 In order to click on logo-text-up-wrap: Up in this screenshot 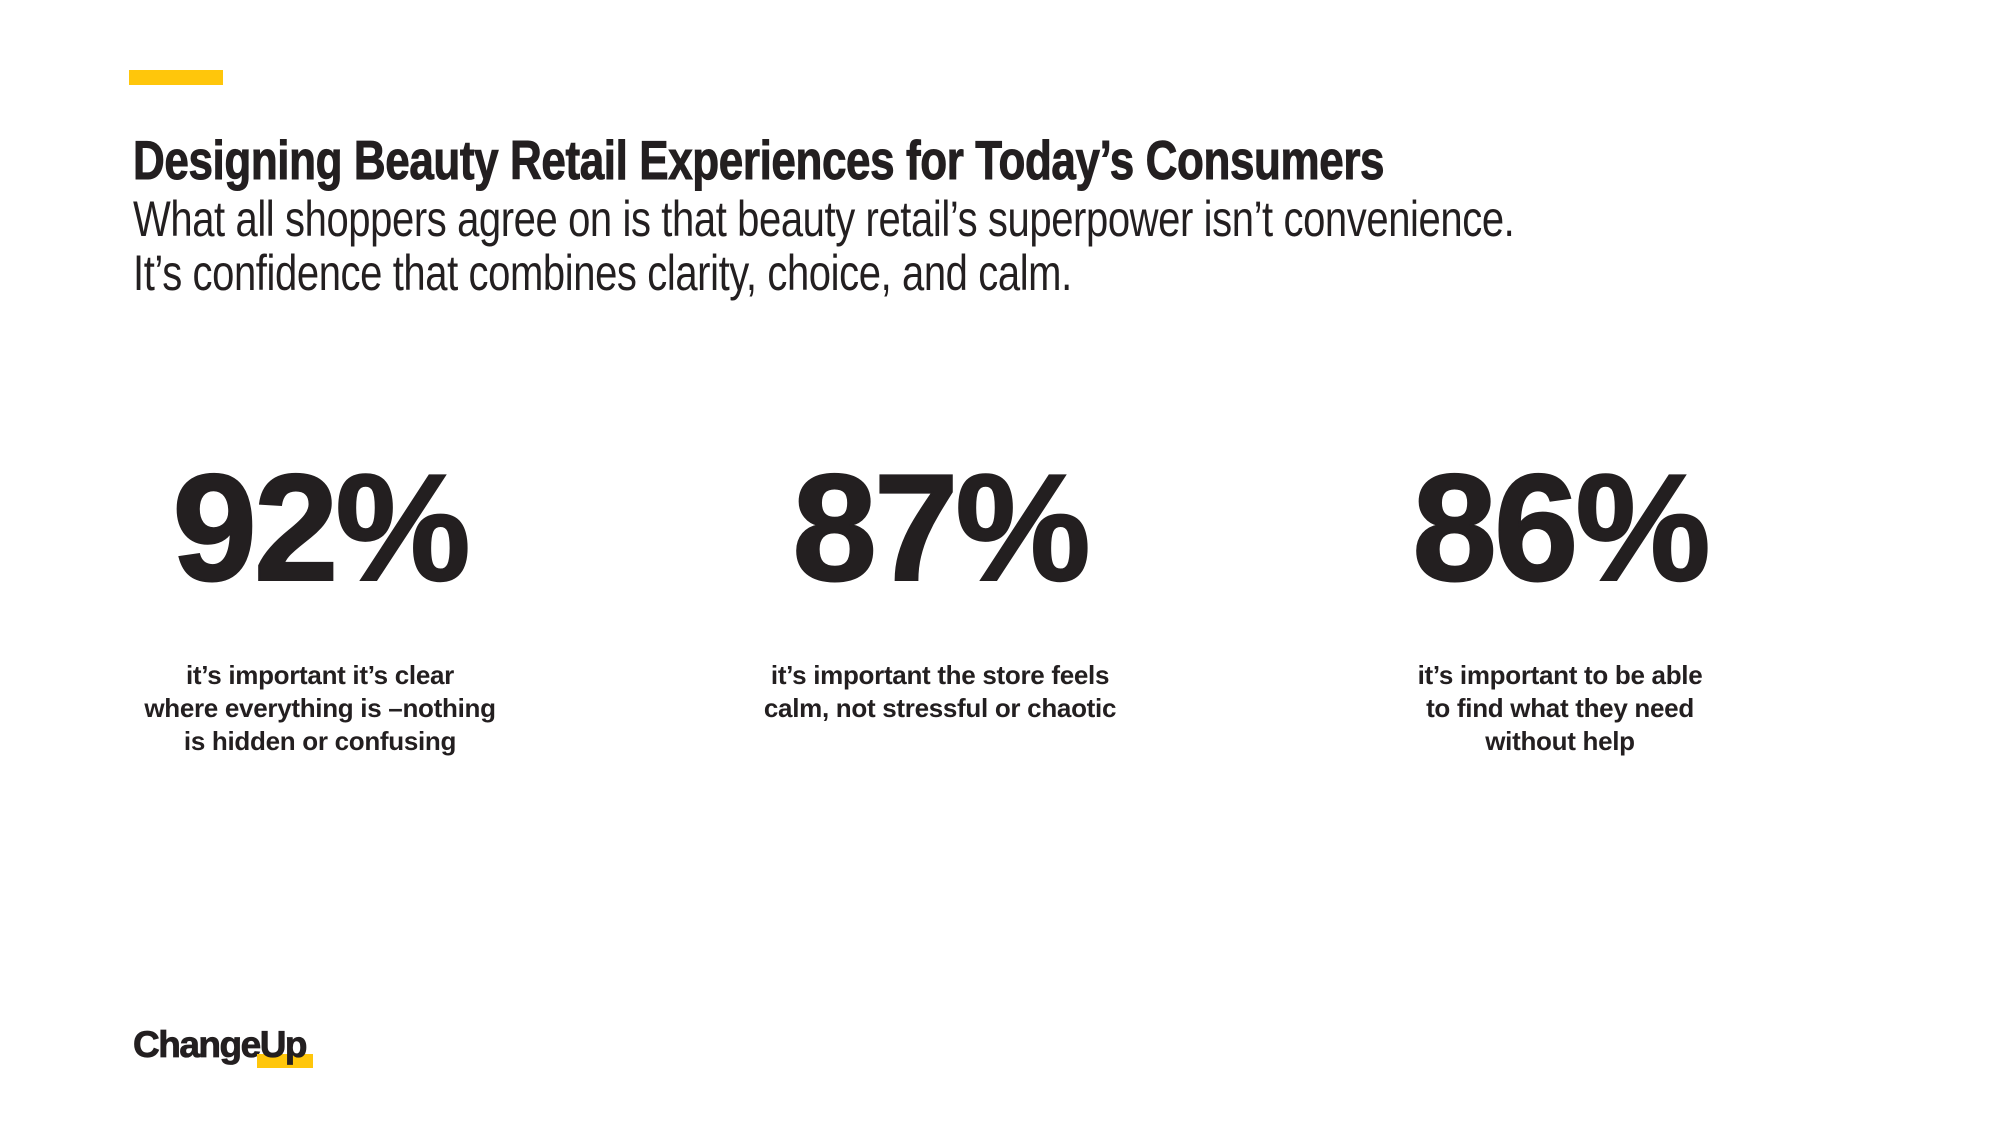, I will do `click(284, 1046)`.